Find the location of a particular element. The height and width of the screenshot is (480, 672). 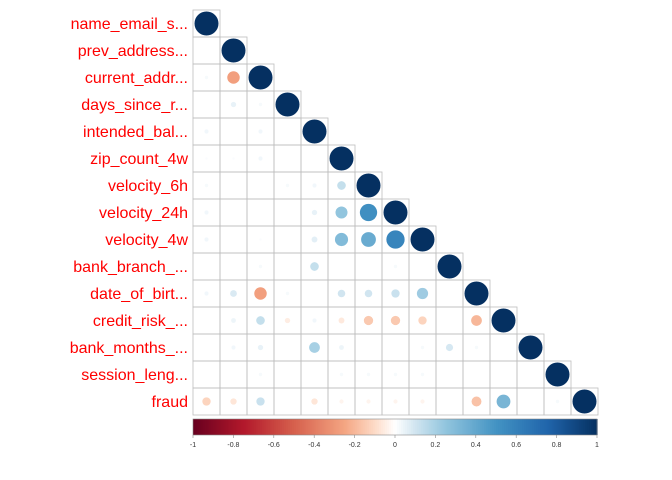

legend-tick-label: 0.8 is located at coordinates (557, 445).